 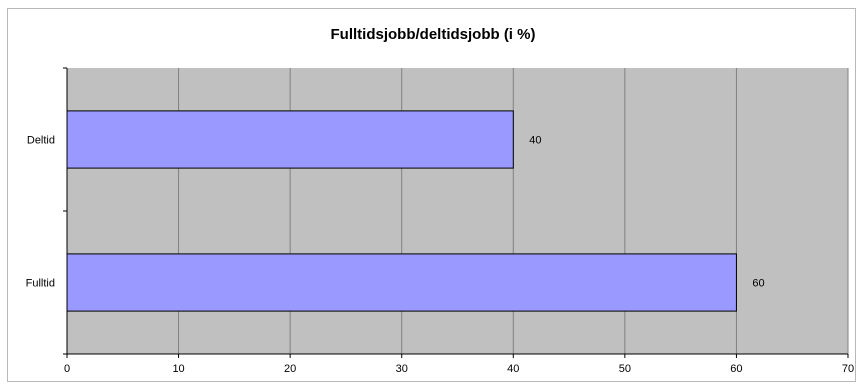 What do you see at coordinates (178, 369) in the screenshot?
I see `x-tick-label-10: 10` at bounding box center [178, 369].